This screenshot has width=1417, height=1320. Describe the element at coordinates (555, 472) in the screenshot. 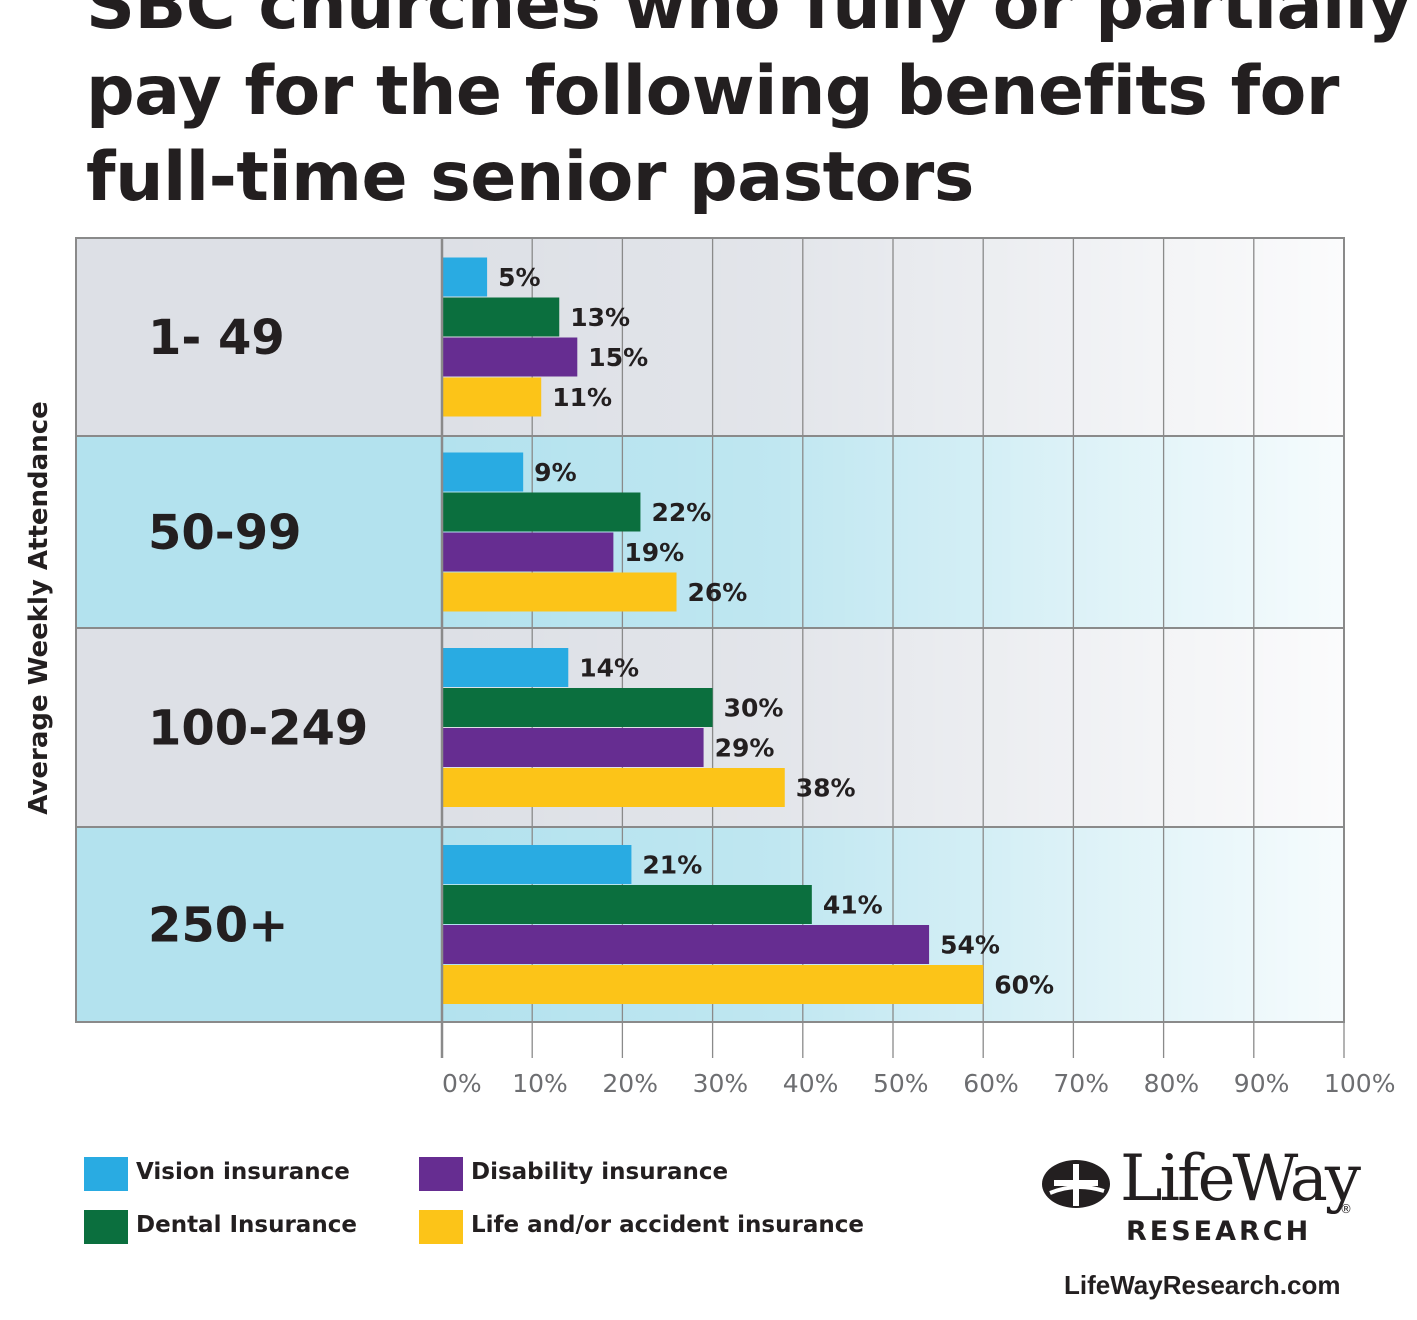

I see `data-label-vision-insurance-50-99: 9%` at that location.